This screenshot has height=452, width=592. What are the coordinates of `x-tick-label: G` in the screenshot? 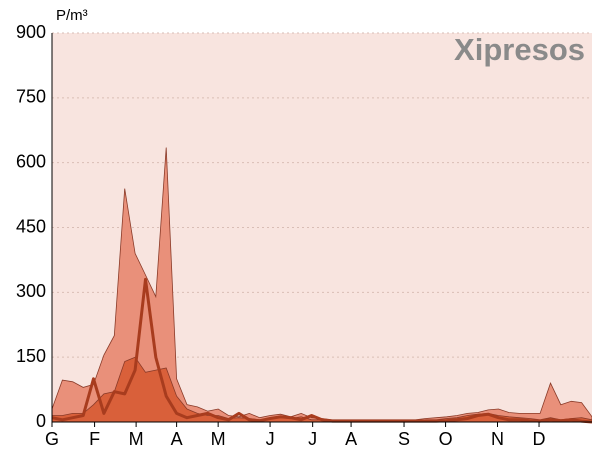 It's located at (52, 439).